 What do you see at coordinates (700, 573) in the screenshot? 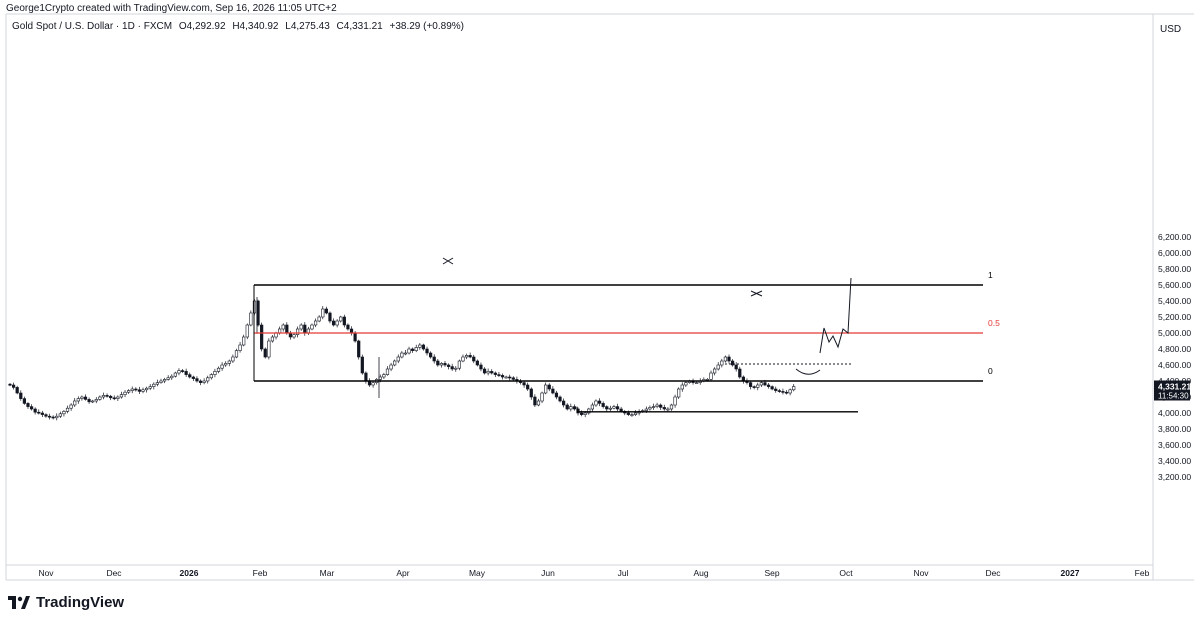
I see `time-tick-label: Aug` at bounding box center [700, 573].